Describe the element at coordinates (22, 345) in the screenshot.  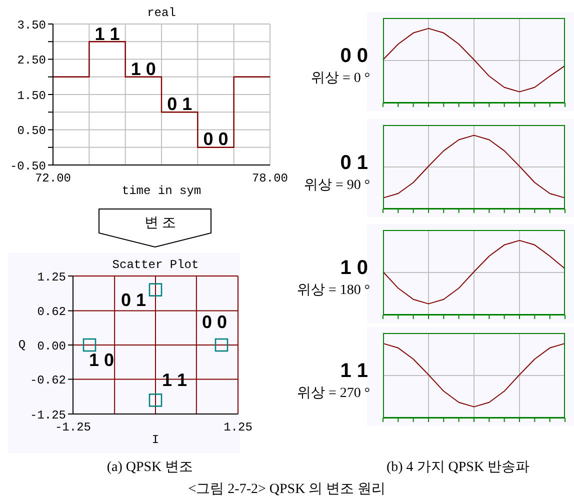
I see `y-axis-title: Q` at that location.